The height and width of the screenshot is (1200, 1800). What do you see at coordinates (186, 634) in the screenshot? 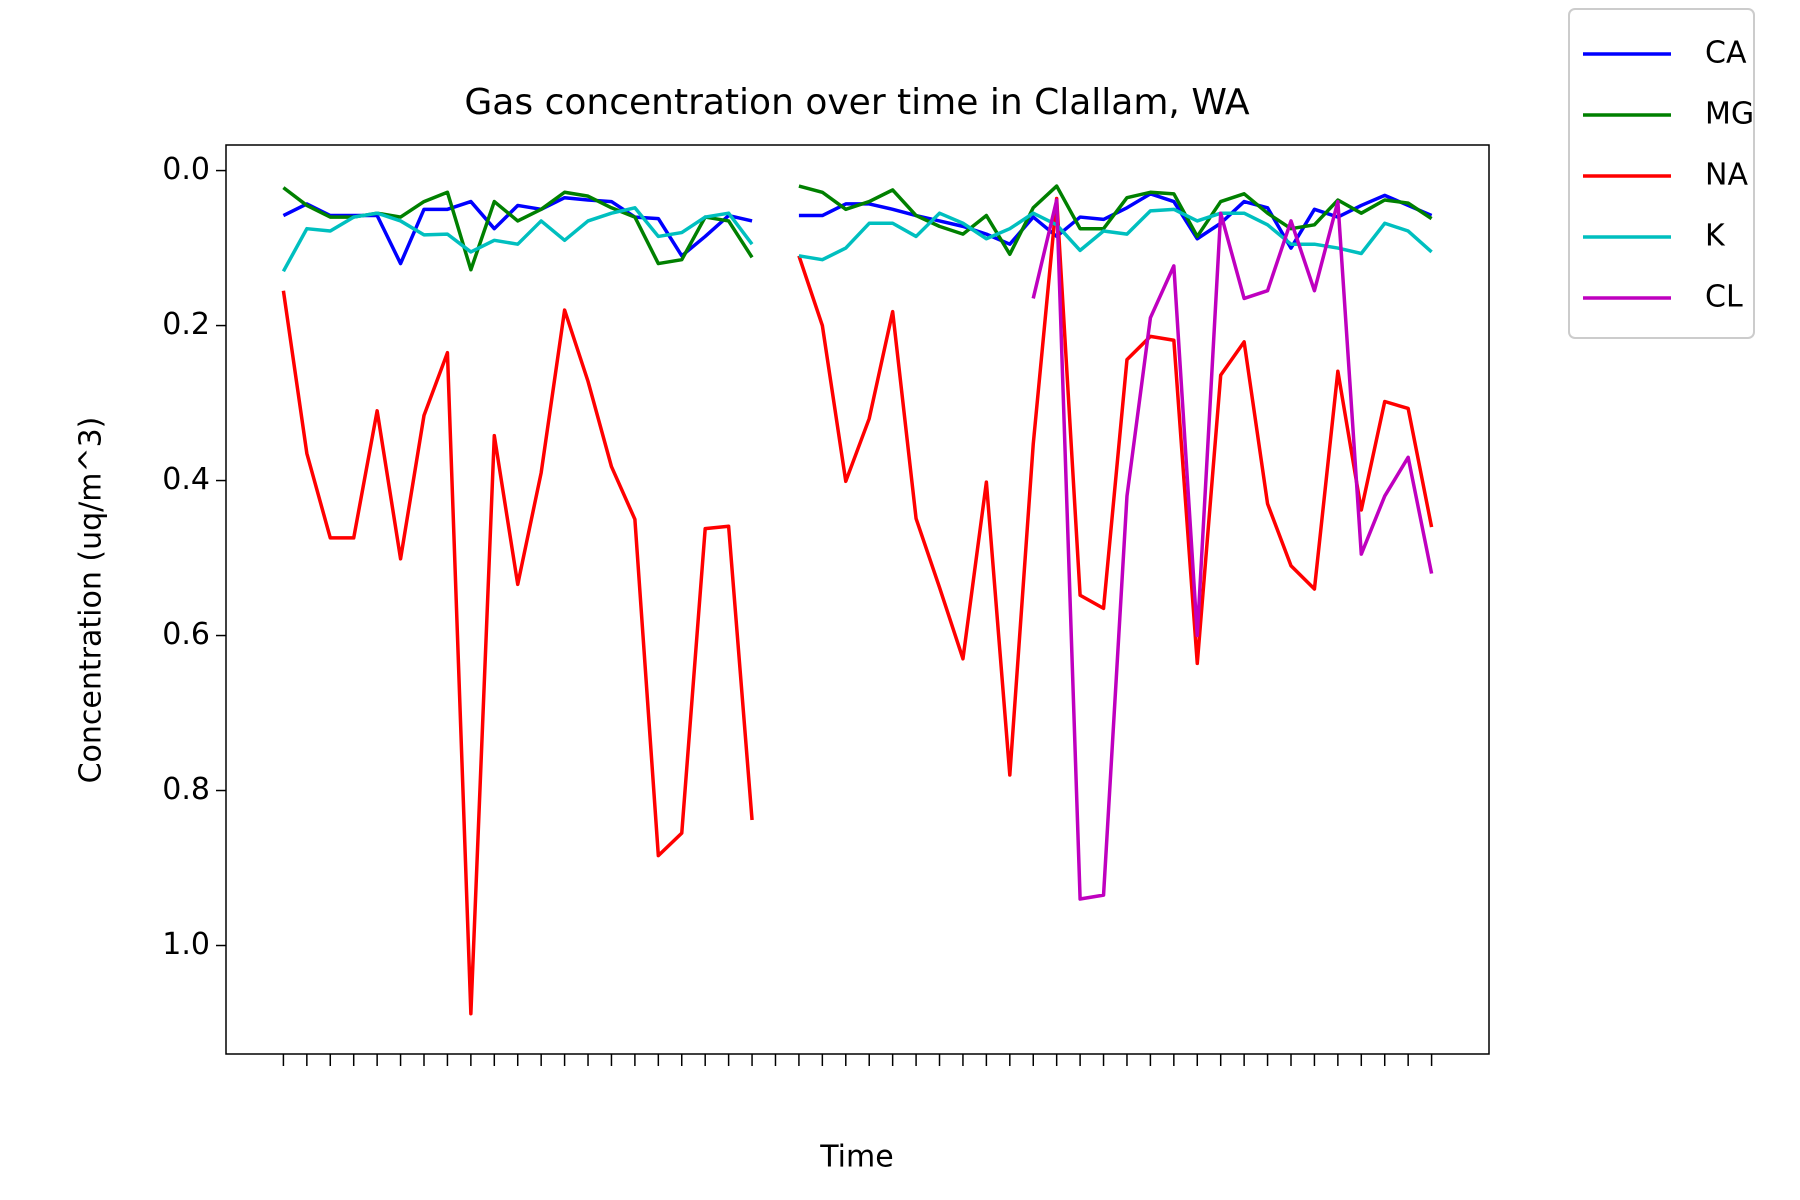
I see `y-tick-label: 0.6` at bounding box center [186, 634].